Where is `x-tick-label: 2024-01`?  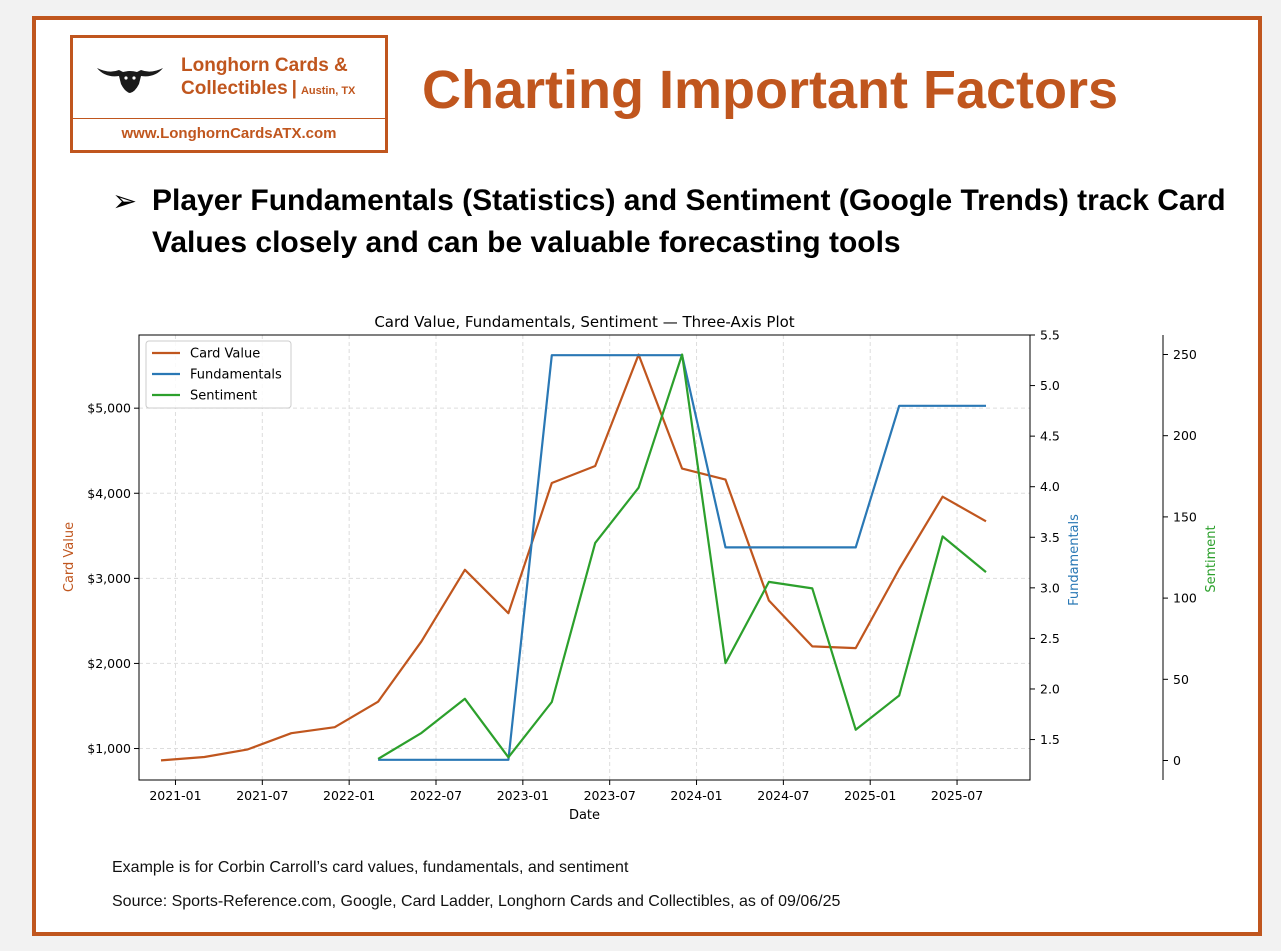
x-tick-label: 2024-01 is located at coordinates (696, 795).